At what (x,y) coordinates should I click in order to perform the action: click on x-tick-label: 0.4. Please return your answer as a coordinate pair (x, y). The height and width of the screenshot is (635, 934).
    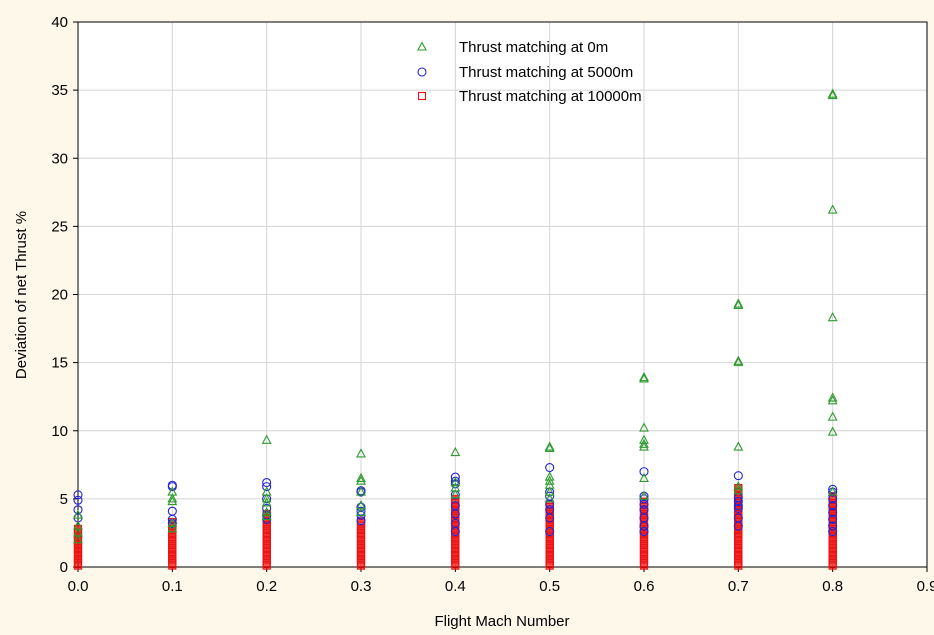
    Looking at the image, I should click on (455, 586).